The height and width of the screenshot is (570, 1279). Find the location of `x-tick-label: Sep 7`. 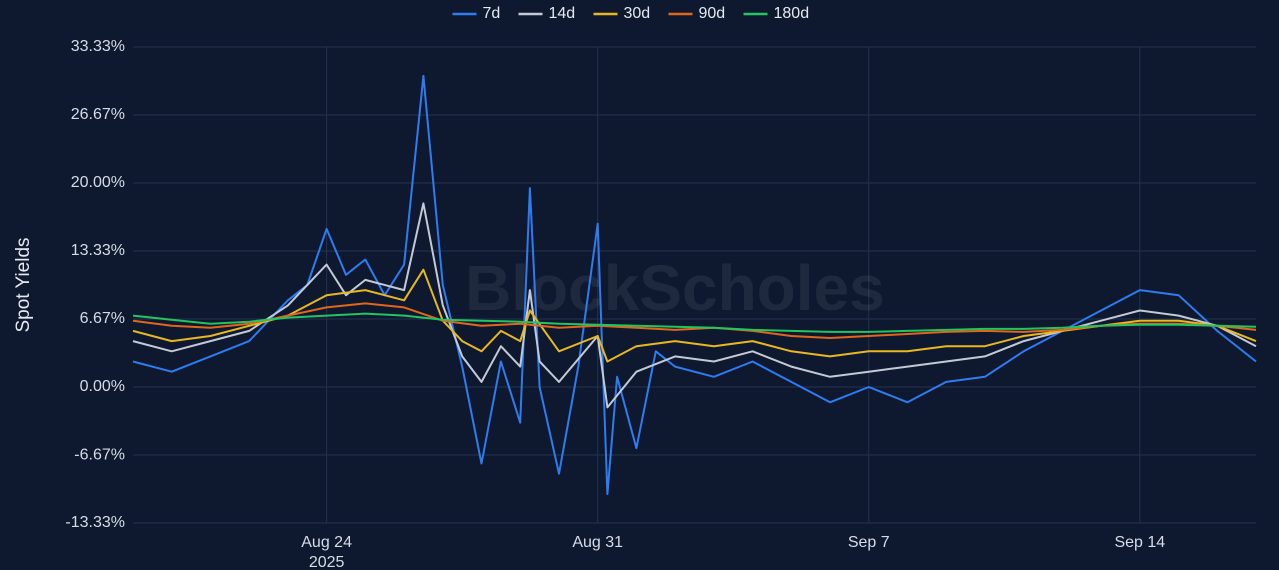

x-tick-label: Sep 7 is located at coordinates (869, 542).